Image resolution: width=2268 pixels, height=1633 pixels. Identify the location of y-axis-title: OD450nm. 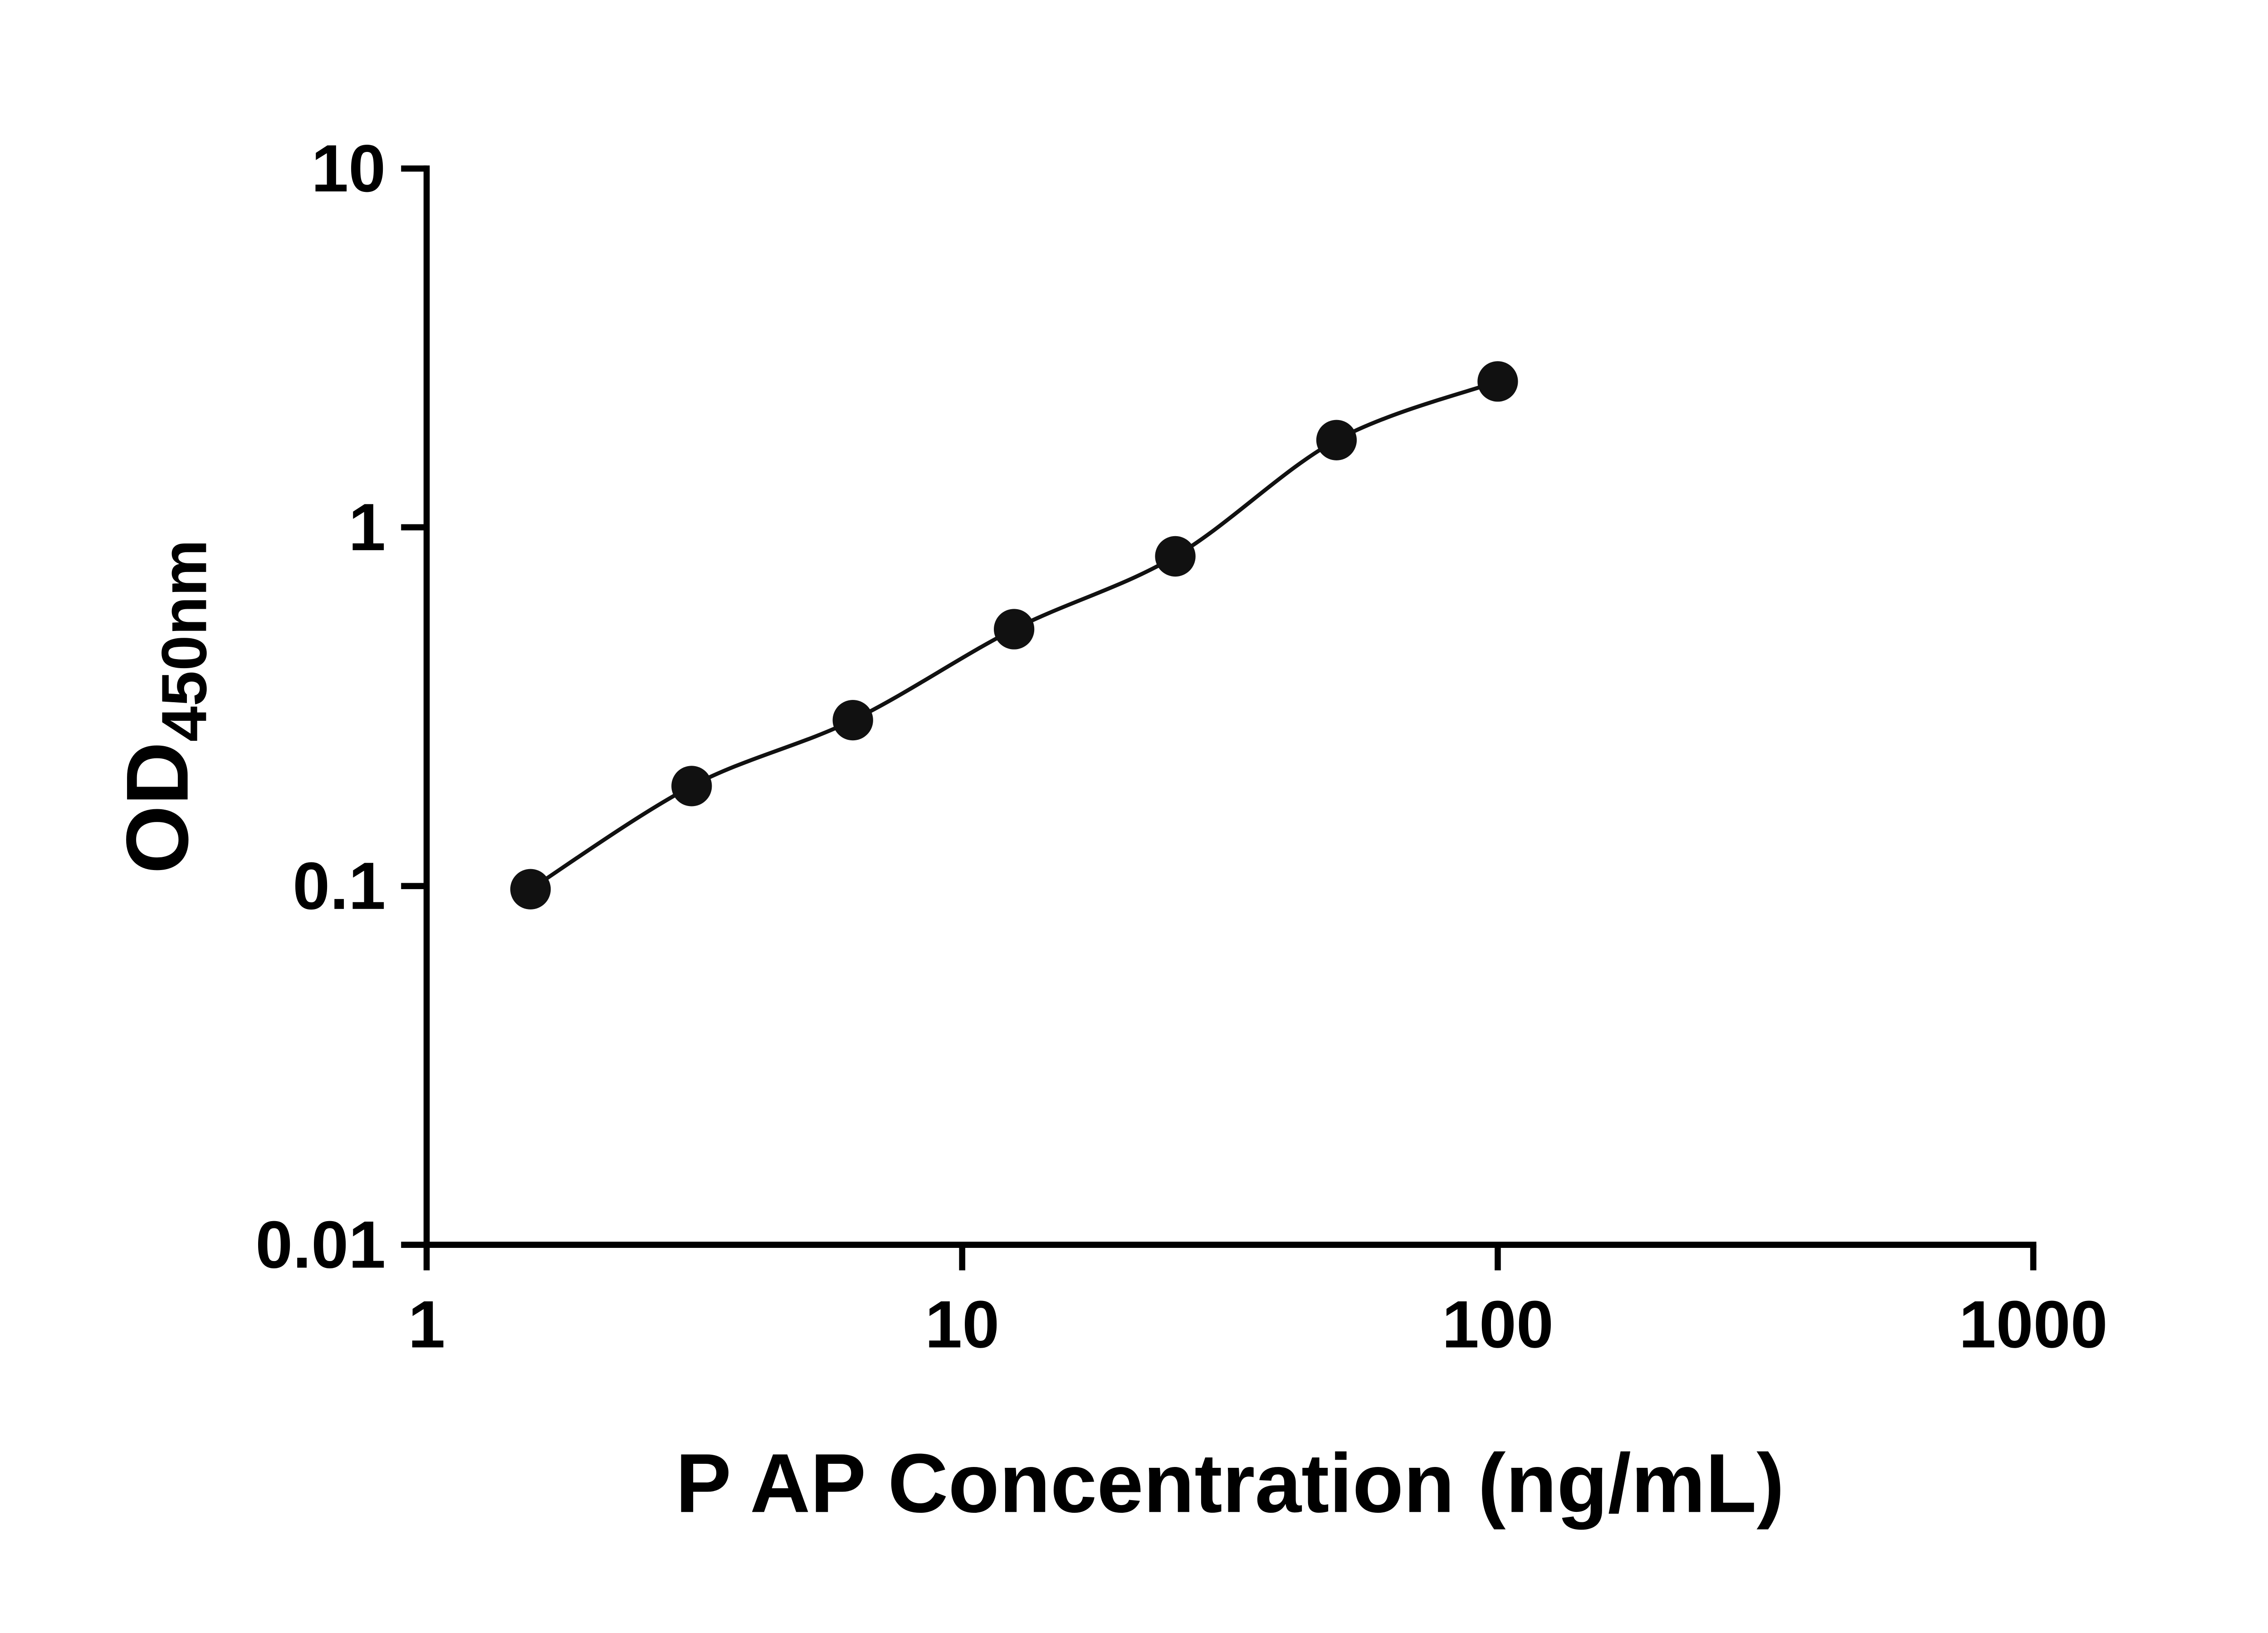
(164, 706).